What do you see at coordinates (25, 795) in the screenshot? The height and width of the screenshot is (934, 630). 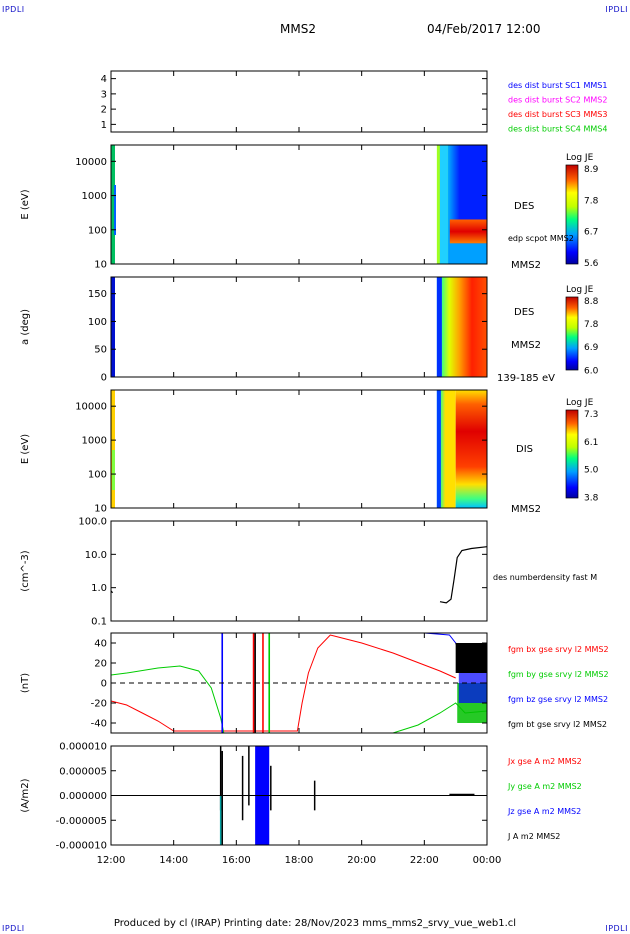 I see `y-axis-title: (A/m2)` at bounding box center [25, 795].